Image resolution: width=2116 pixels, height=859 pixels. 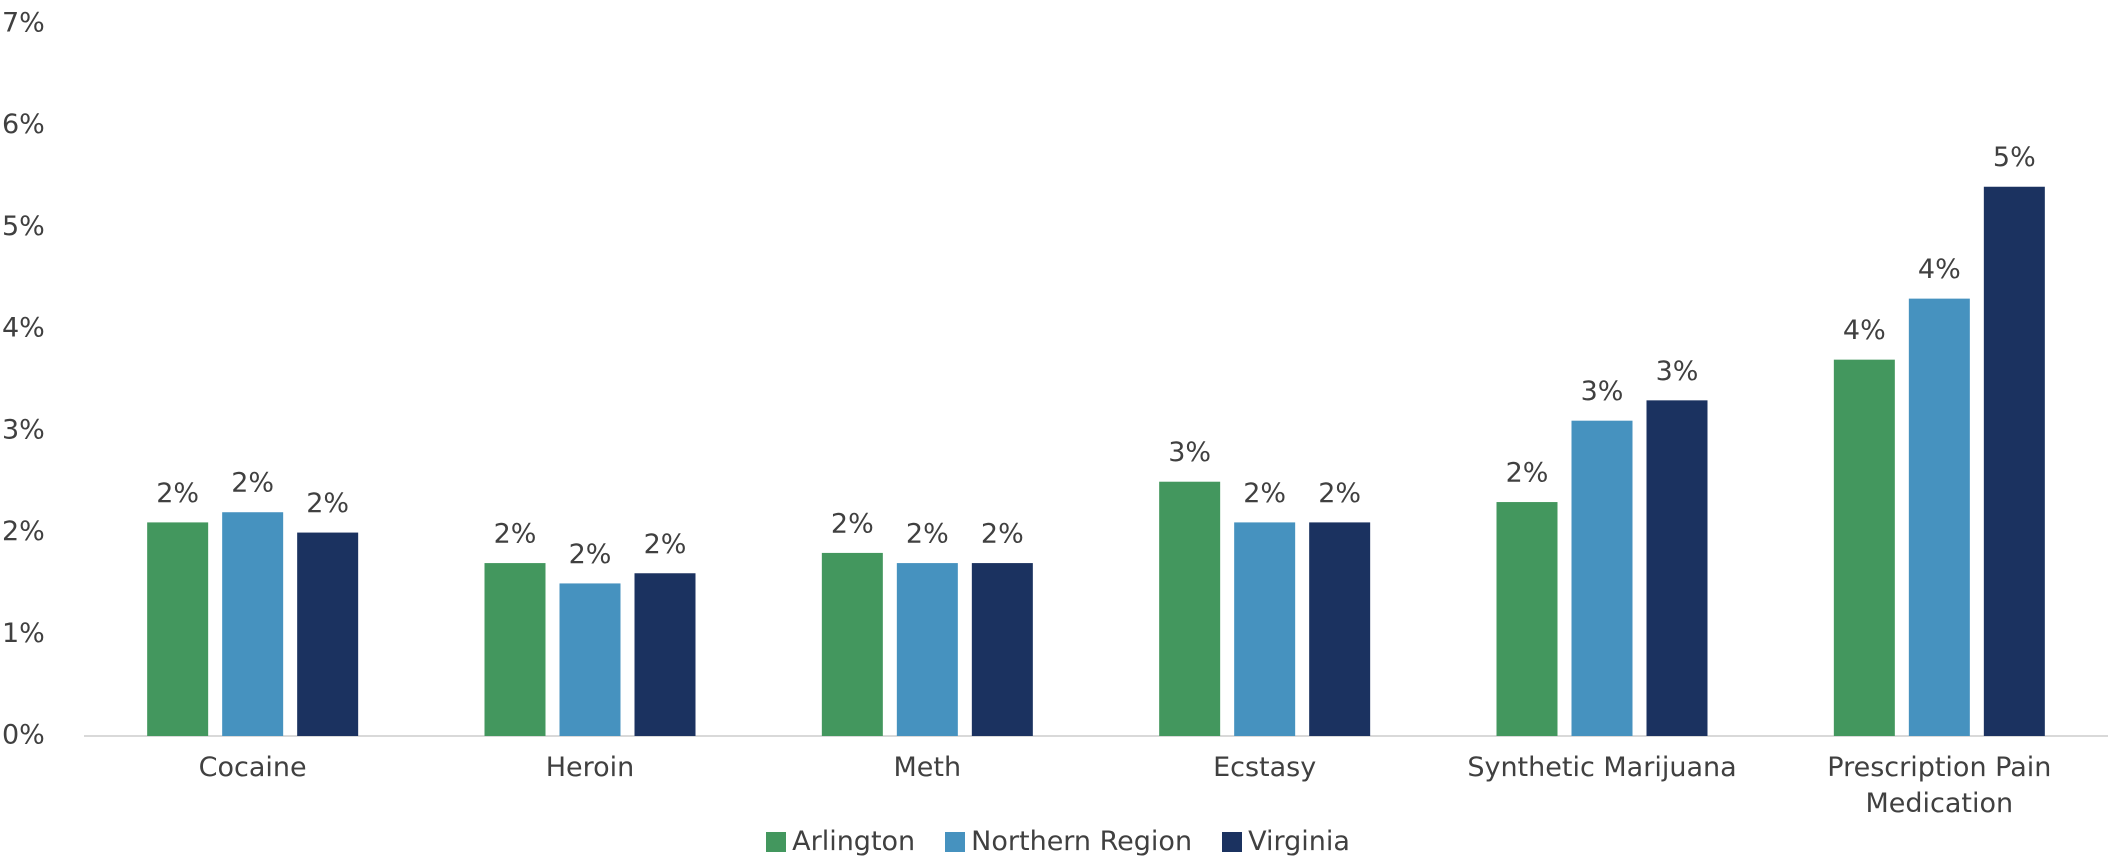 I want to click on legend-label: Northern Region, so click(x=1082, y=841).